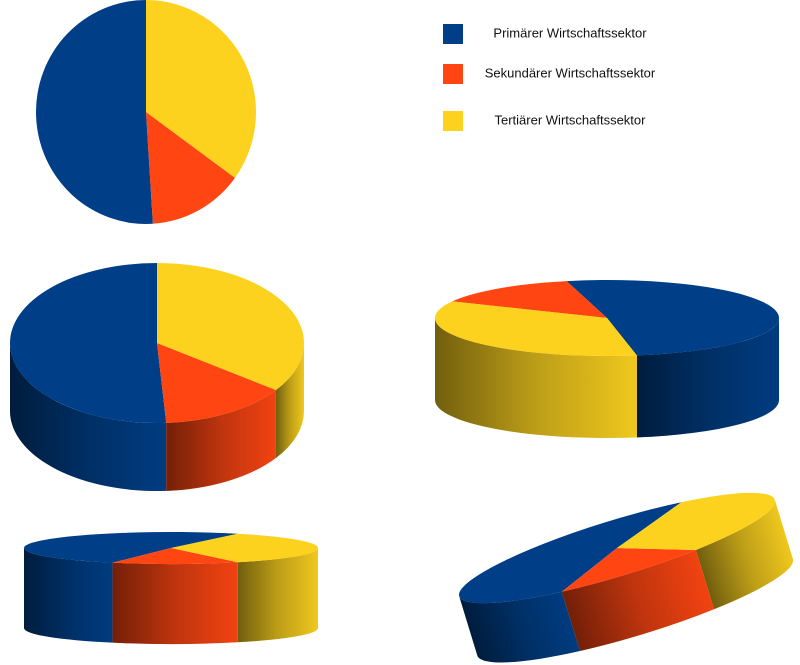 The image size is (800, 665). What do you see at coordinates (571, 119) in the screenshot?
I see `legend-label: Tertiärer Wirtschaftssektor` at bounding box center [571, 119].